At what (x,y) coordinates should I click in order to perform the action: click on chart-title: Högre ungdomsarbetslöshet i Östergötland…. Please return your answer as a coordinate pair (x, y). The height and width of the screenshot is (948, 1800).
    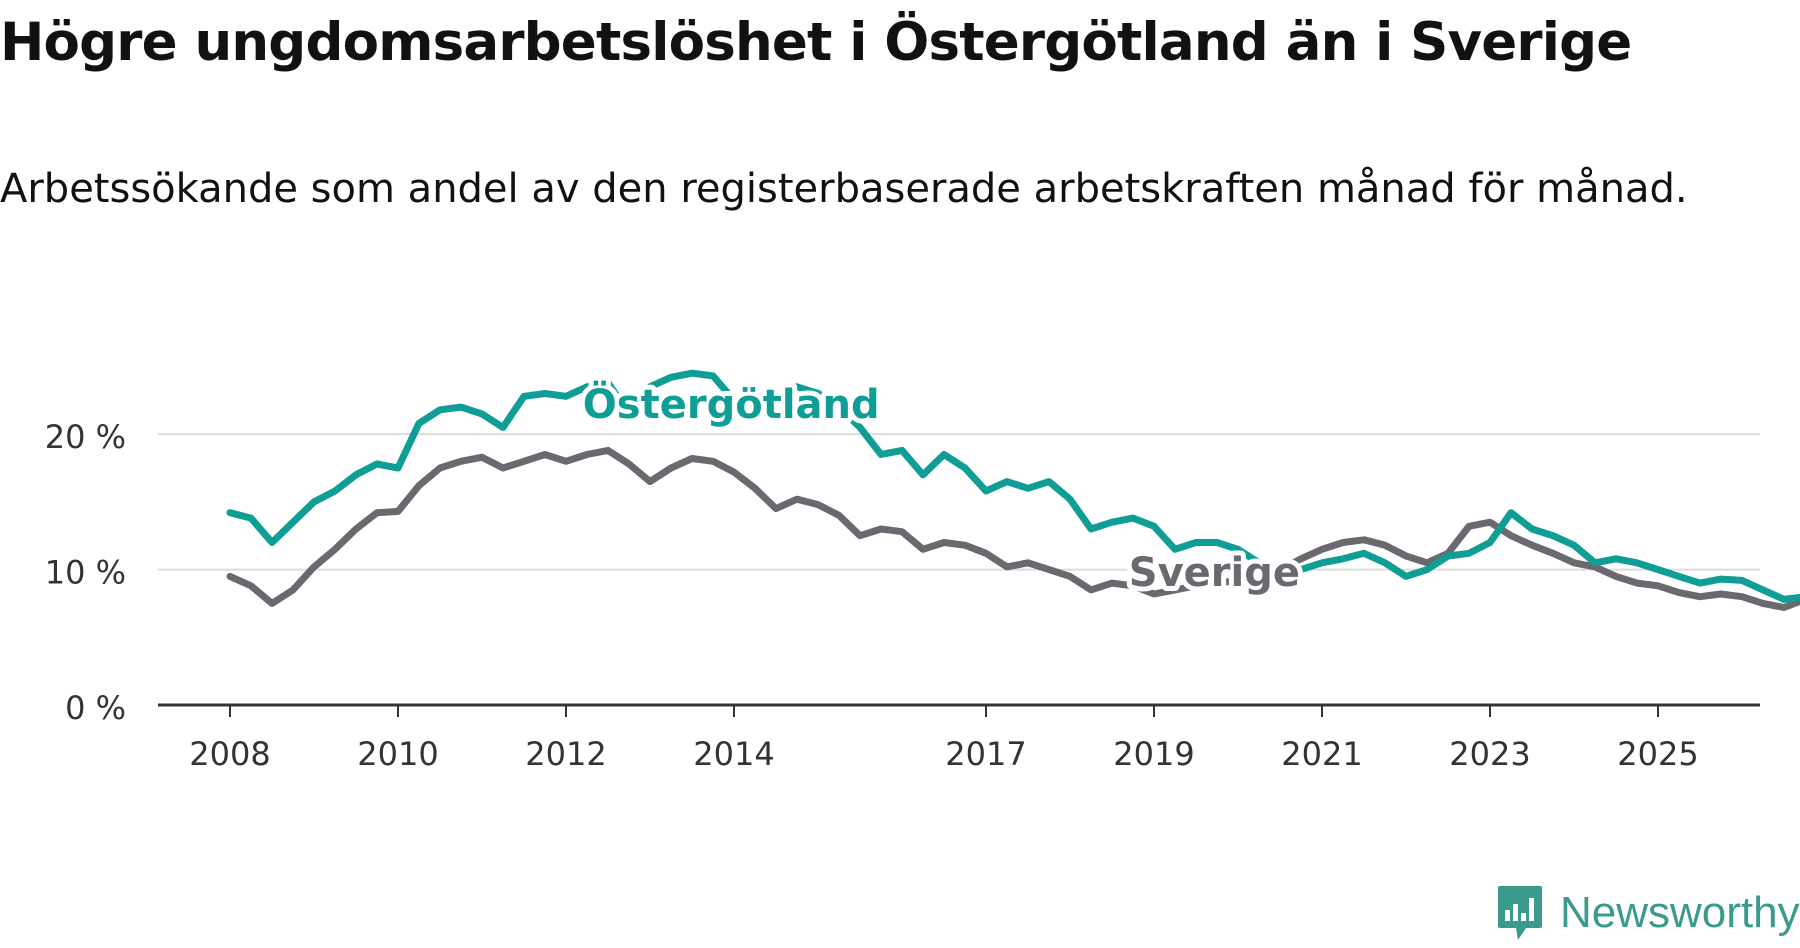
    Looking at the image, I should click on (816, 42).